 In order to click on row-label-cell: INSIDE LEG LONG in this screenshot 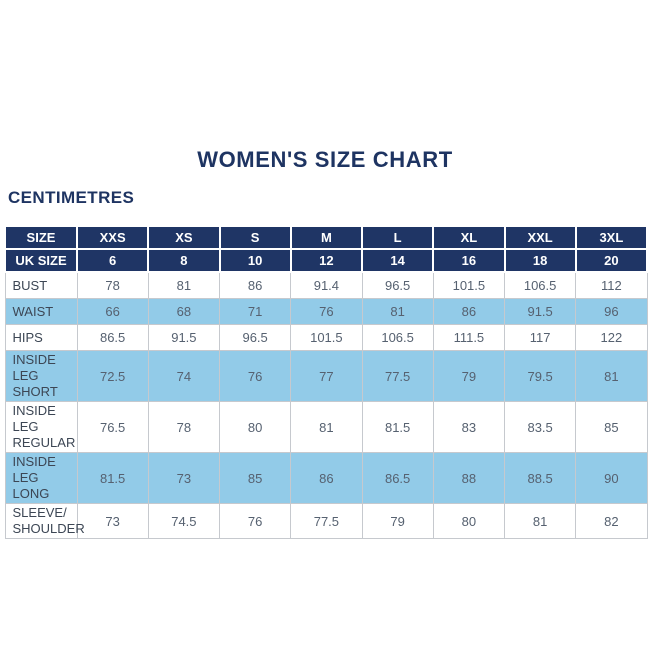, I will do `click(41, 478)`.